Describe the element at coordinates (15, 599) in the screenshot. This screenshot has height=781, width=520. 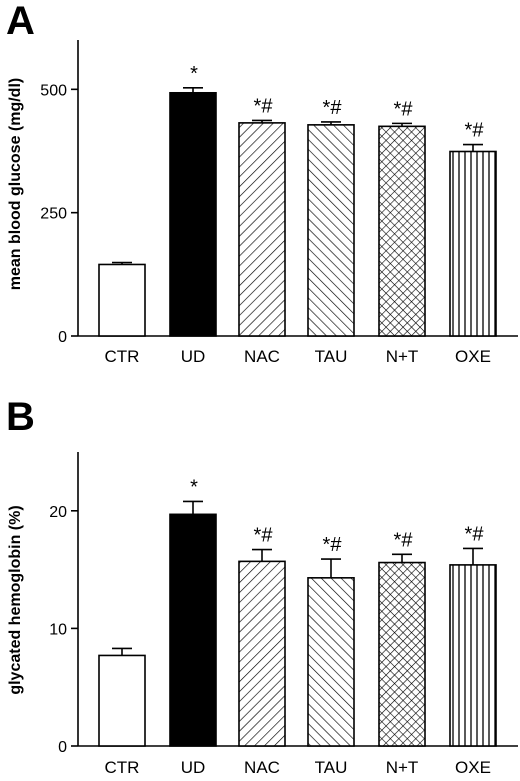
I see `panel-b-ylabel: glycated hemoglobin (%)` at that location.